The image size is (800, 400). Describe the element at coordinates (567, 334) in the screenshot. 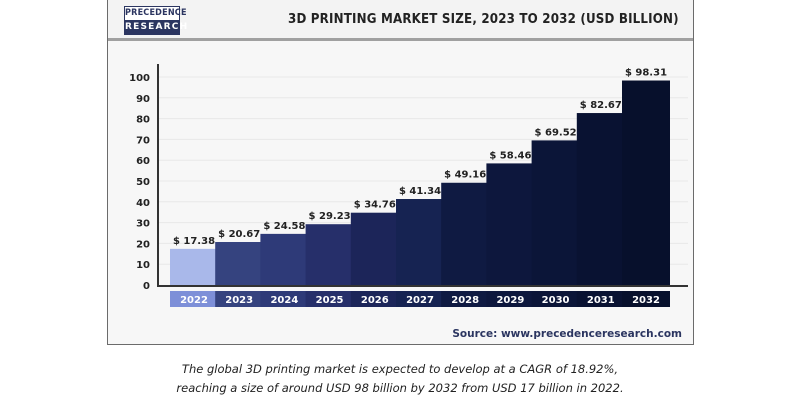

I see `source-label: Source: www.precedenceresearch.com` at that location.